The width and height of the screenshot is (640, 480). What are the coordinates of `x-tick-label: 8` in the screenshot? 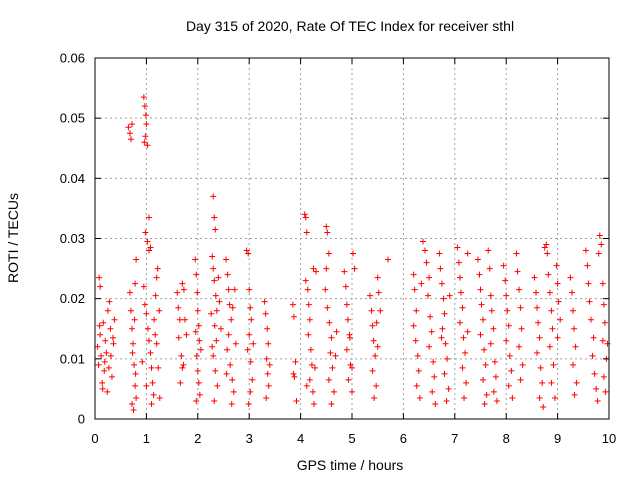 It's located at (506, 438).